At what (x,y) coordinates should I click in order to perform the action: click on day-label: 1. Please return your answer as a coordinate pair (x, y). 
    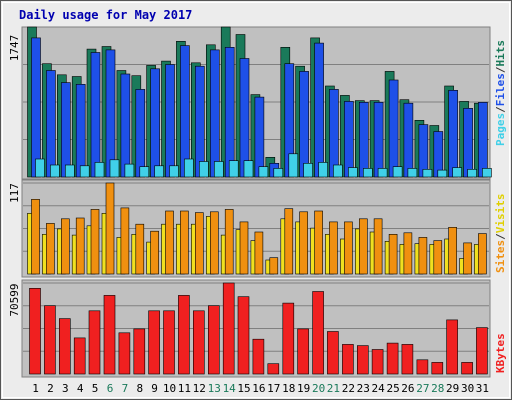
    Looking at the image, I should click on (35, 388).